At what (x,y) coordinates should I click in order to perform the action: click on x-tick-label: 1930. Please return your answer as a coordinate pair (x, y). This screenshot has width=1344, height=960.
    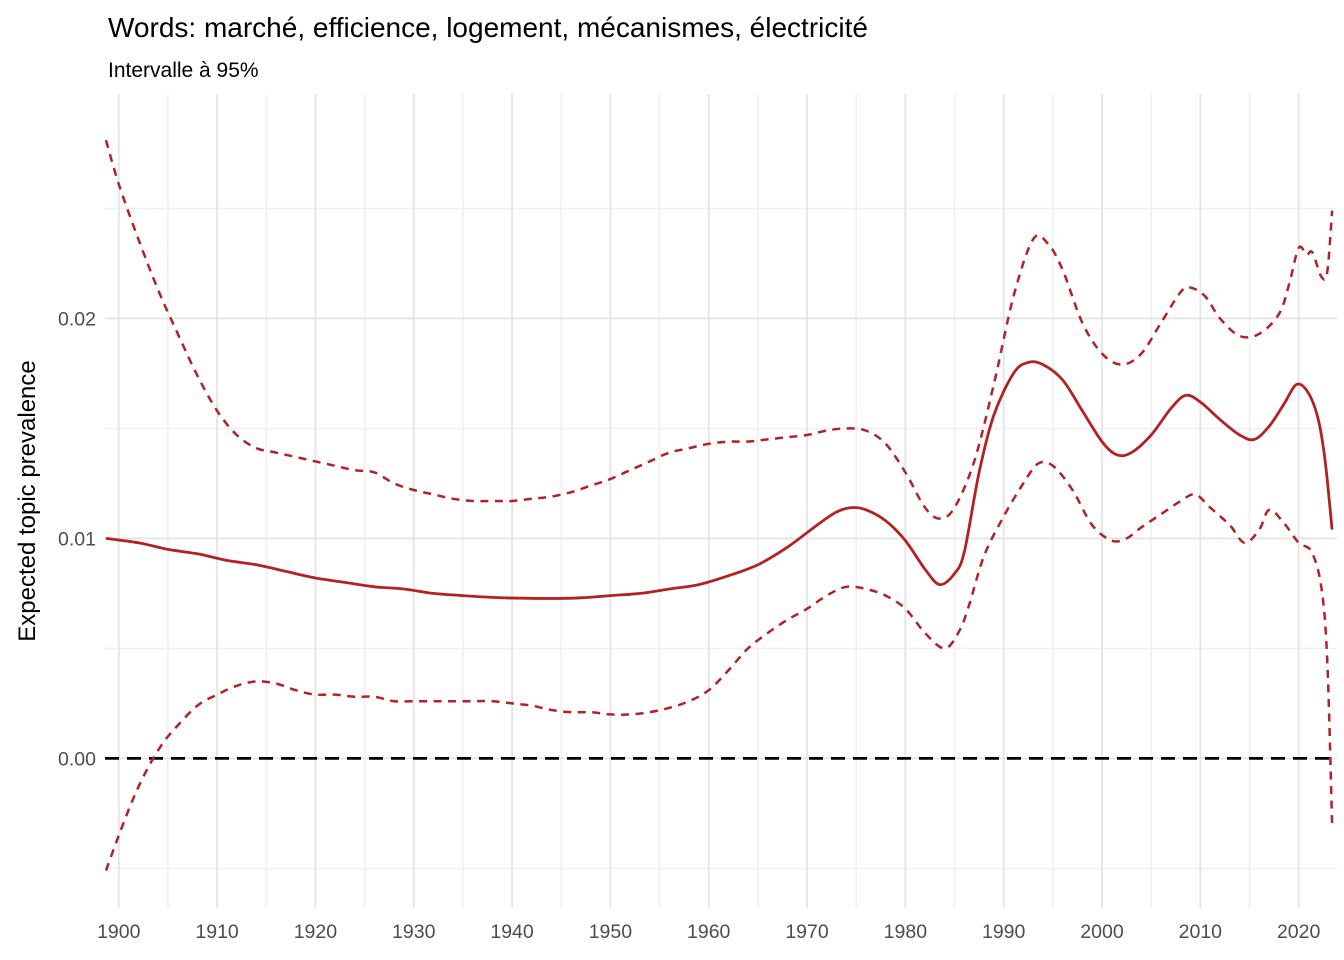
    Looking at the image, I should click on (414, 932).